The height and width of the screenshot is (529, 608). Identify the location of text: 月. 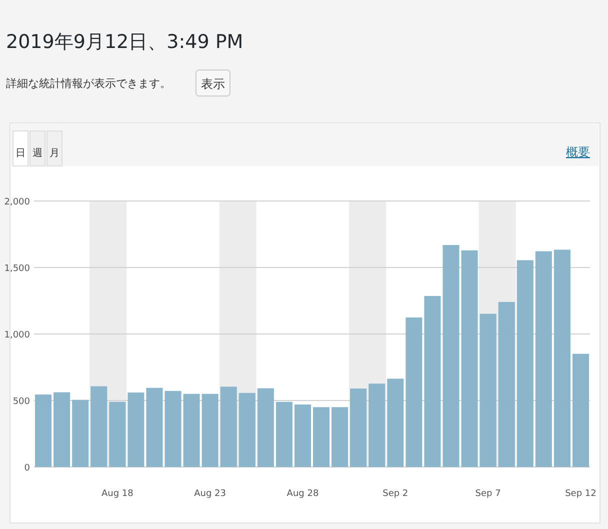
(55, 153).